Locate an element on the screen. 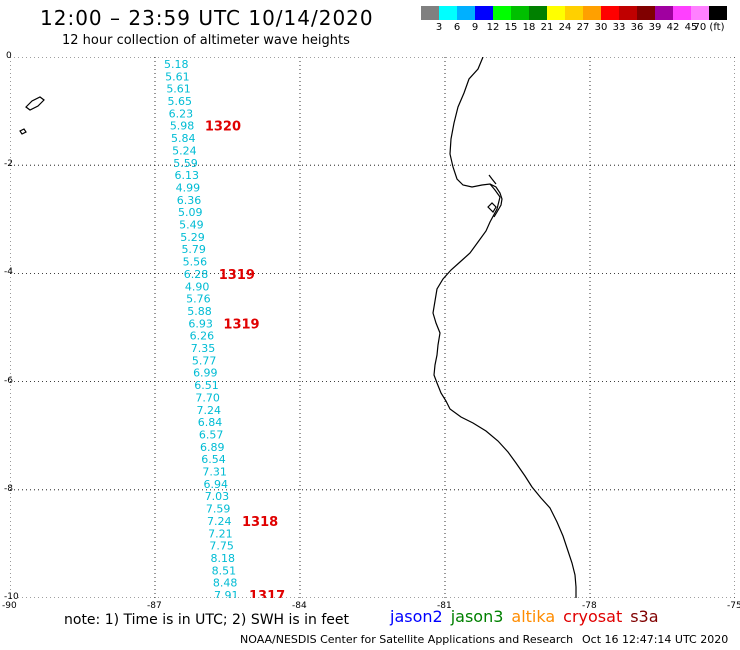 The image size is (740, 650). pass-time-label: 1319 is located at coordinates (241, 324).